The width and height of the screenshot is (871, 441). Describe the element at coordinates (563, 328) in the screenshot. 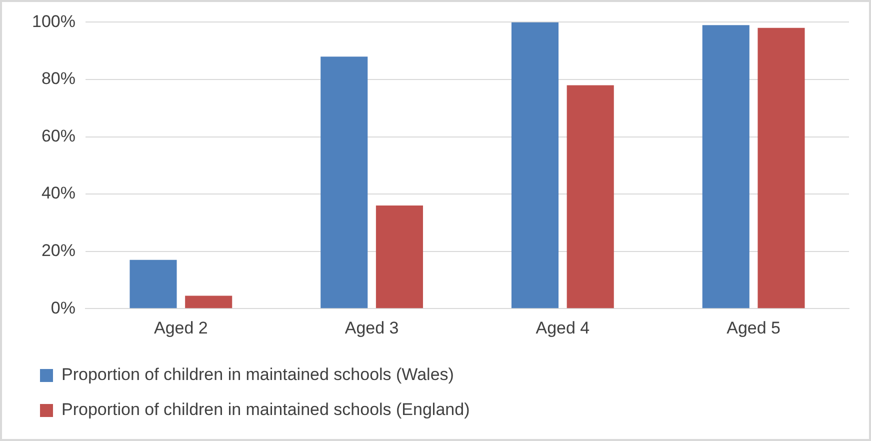

I see `x-tick-label: Aged 4` at that location.